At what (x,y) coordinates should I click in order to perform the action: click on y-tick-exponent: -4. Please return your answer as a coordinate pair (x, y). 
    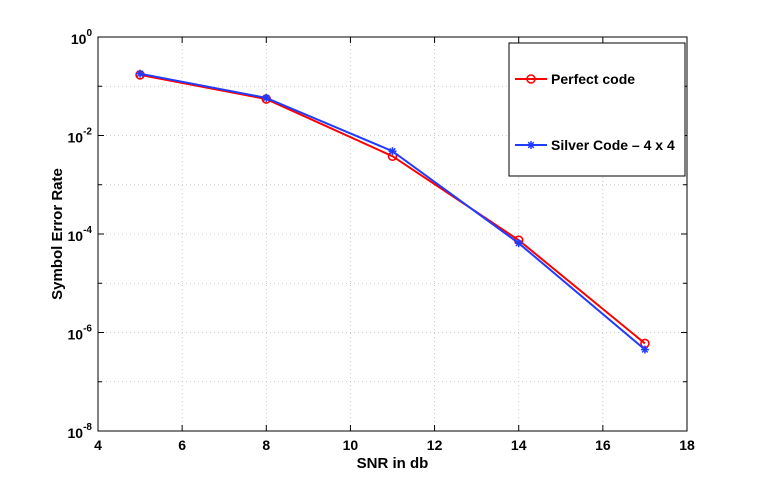
    Looking at the image, I should click on (87, 230).